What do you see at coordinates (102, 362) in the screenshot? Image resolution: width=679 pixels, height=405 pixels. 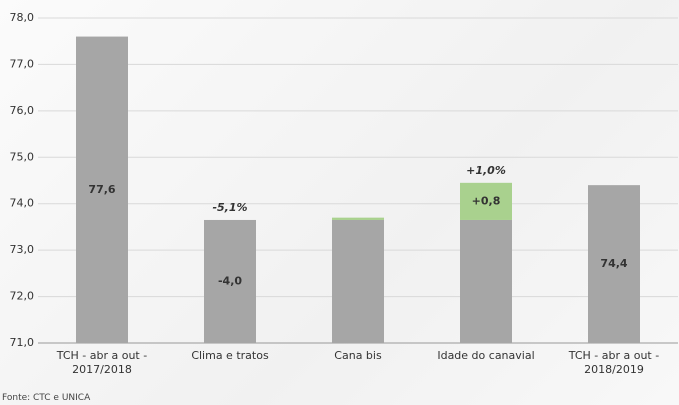 I see `x-tick-label: TCH - abr a out - 2017/2018` at bounding box center [102, 362].